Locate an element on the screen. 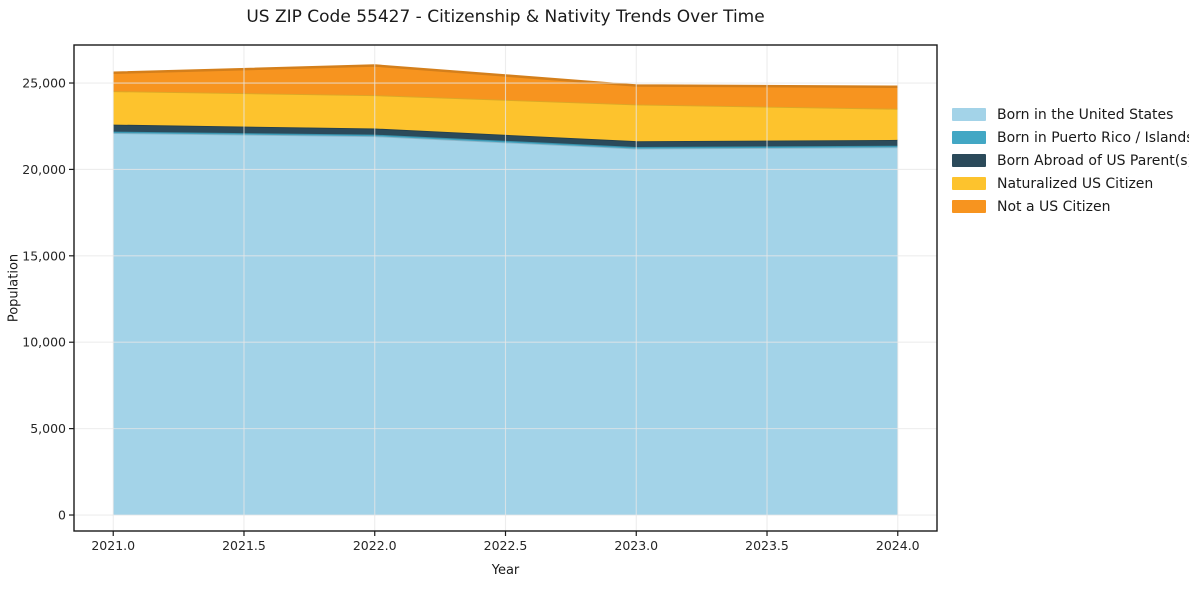  x-tick-label: 2024.0 is located at coordinates (898, 545).